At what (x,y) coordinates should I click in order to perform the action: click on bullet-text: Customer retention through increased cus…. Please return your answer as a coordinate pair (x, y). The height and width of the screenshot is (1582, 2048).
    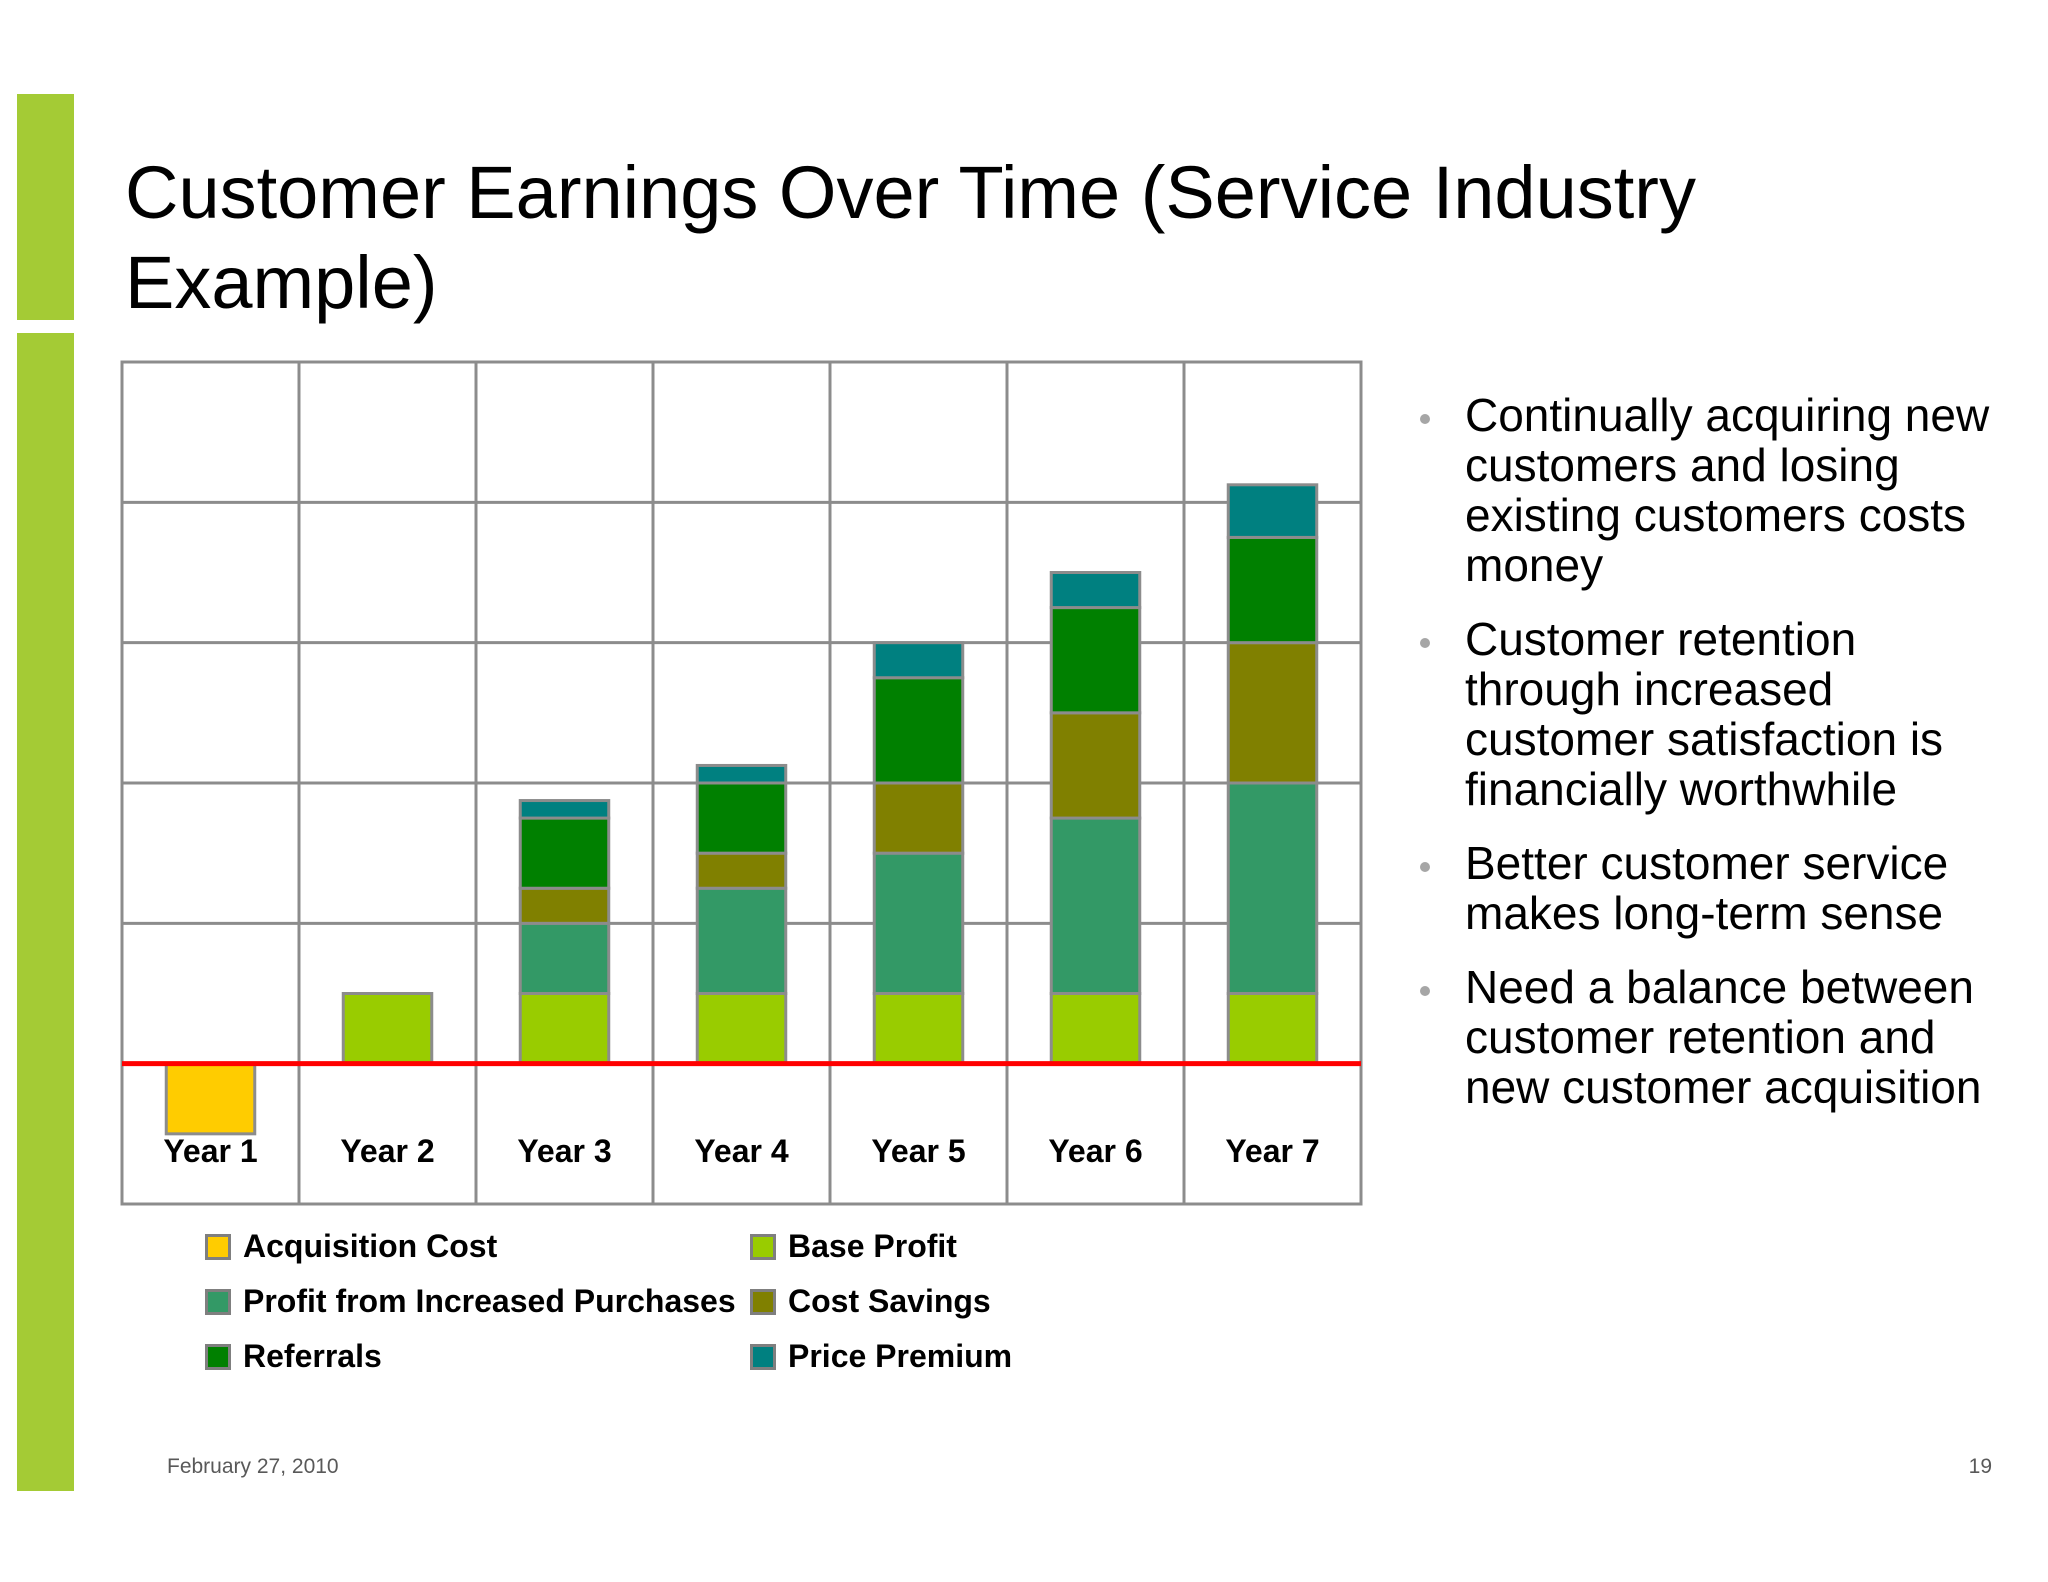
    Looking at the image, I should click on (1704, 714).